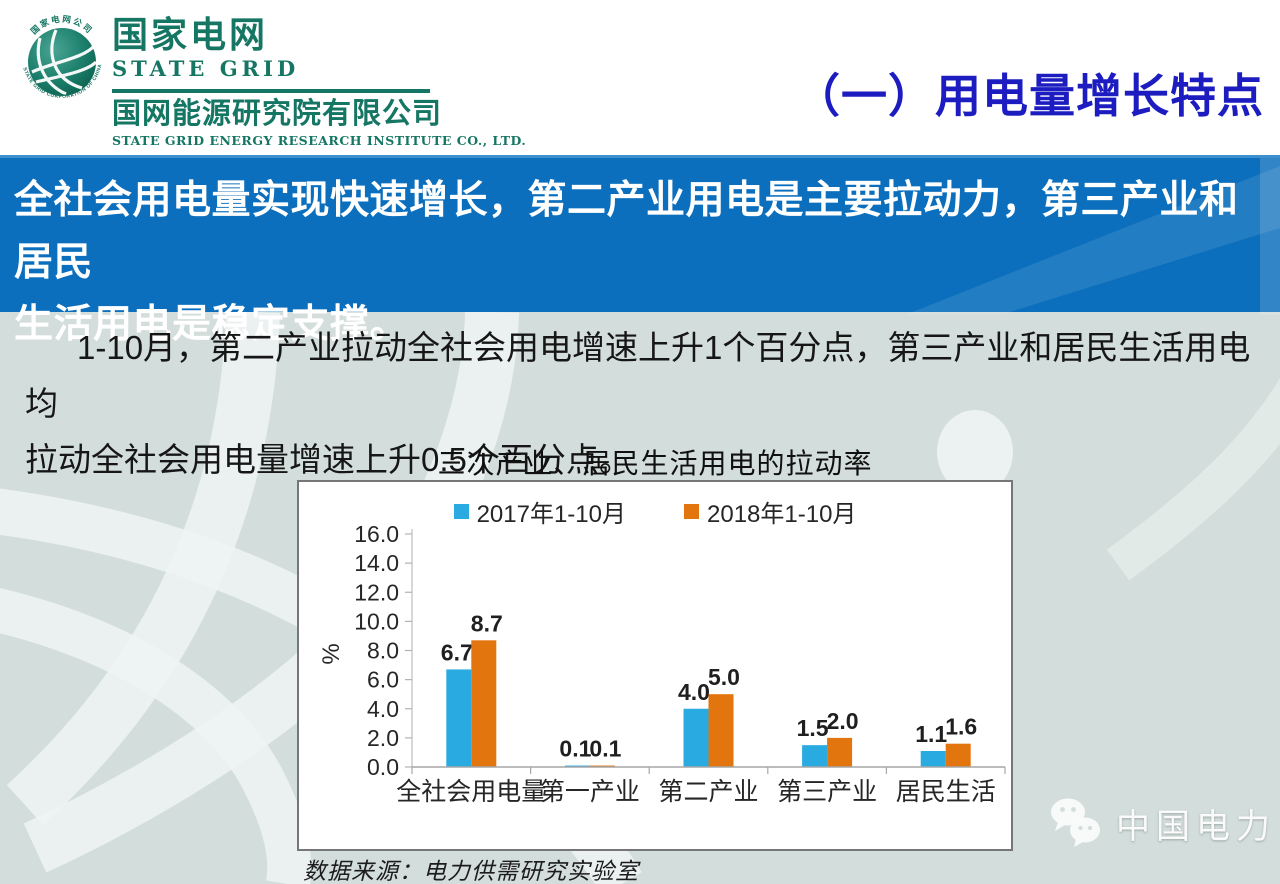 Image resolution: width=1280 pixels, height=884 pixels. Describe the element at coordinates (459, 718) in the screenshot. I see `bar-2017年1-10月-全社会用电量` at that location.